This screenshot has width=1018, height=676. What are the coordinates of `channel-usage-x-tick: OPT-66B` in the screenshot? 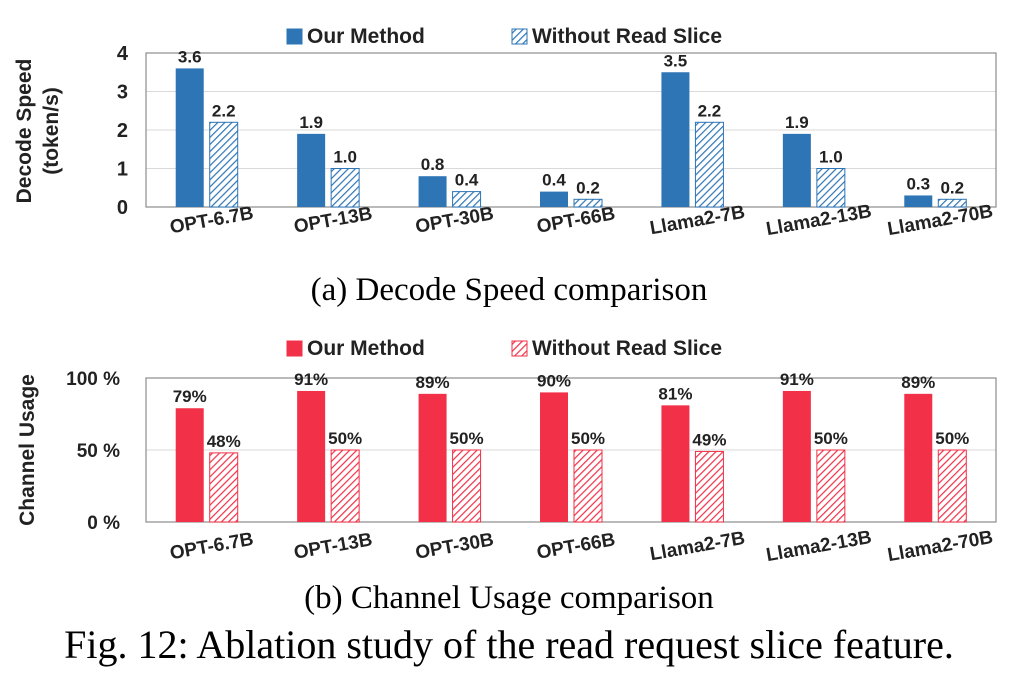 It's located at (576, 546).